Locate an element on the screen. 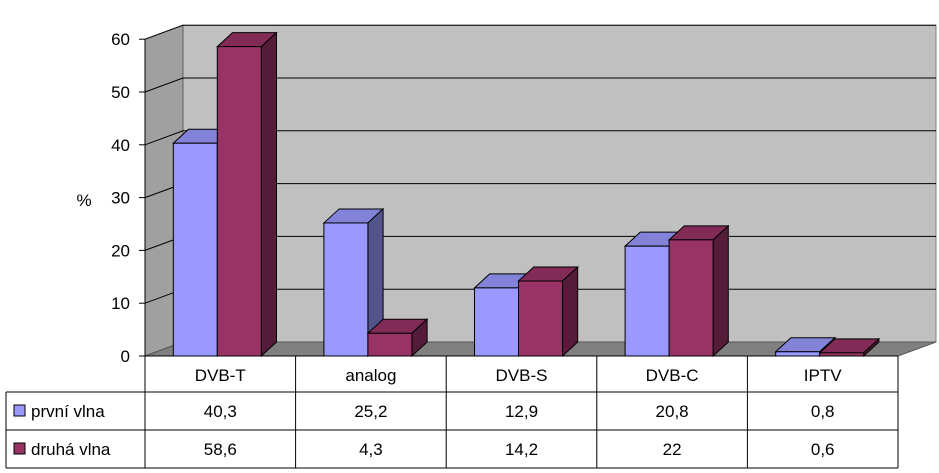 This screenshot has height=473, width=939. data-label: 22 is located at coordinates (672, 449).